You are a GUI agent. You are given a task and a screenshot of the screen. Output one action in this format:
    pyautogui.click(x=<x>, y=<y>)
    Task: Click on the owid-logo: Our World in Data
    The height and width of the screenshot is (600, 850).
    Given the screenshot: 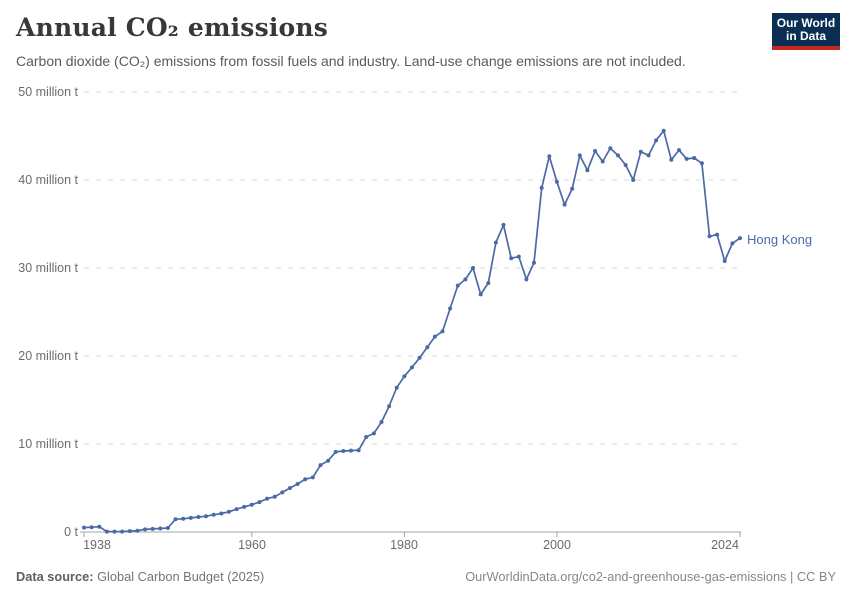 What is the action you would take?
    pyautogui.click(x=806, y=31)
    